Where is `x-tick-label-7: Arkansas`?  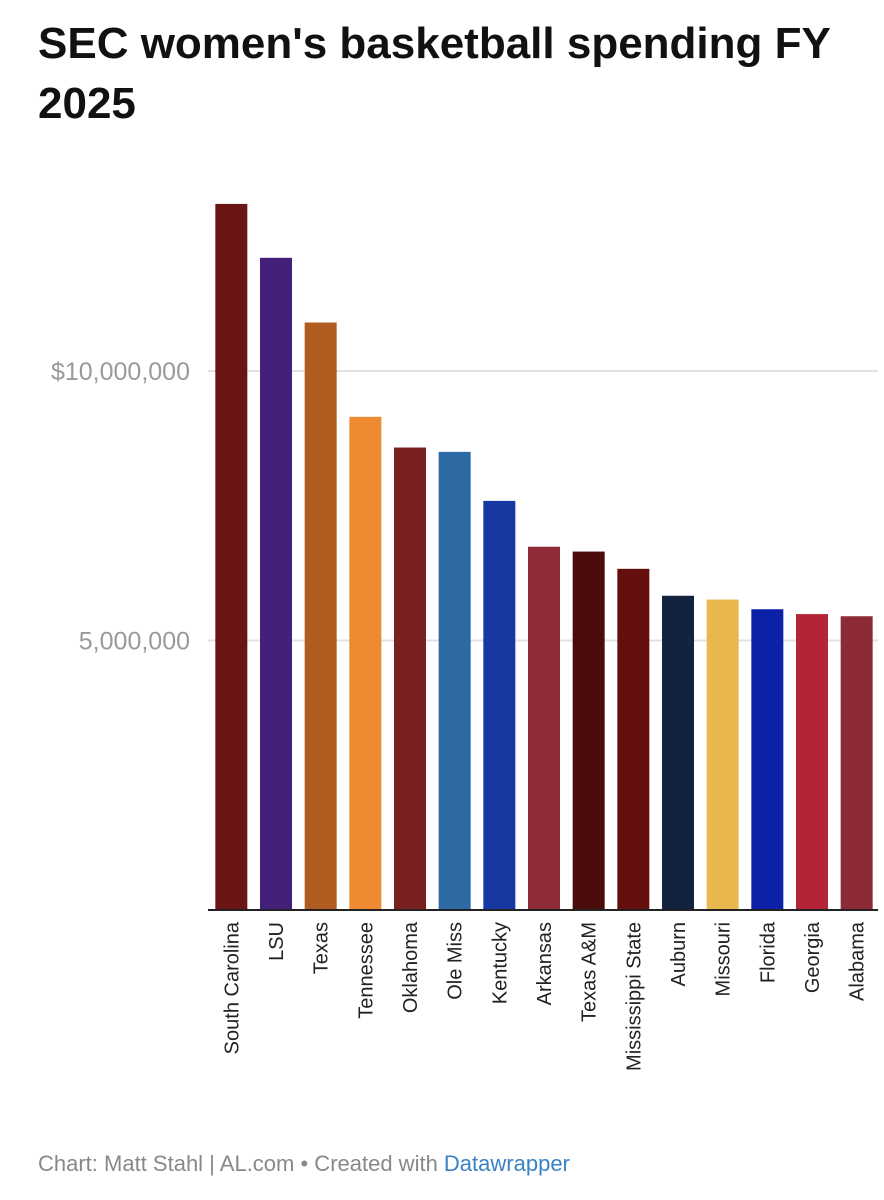 x-tick-label-7: Arkansas is located at coordinates (545, 963).